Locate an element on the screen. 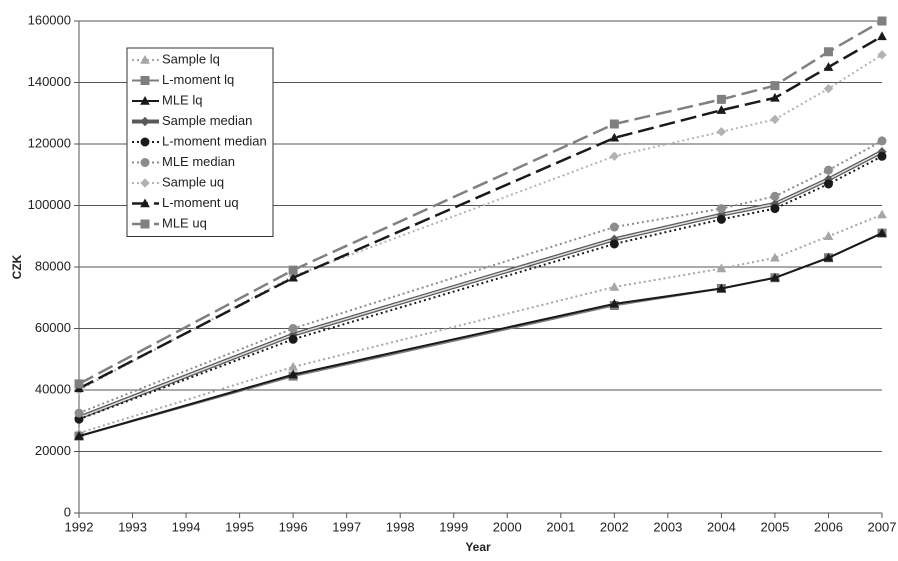 The height and width of the screenshot is (561, 898). x-tick-label: 1999 is located at coordinates (453, 526).